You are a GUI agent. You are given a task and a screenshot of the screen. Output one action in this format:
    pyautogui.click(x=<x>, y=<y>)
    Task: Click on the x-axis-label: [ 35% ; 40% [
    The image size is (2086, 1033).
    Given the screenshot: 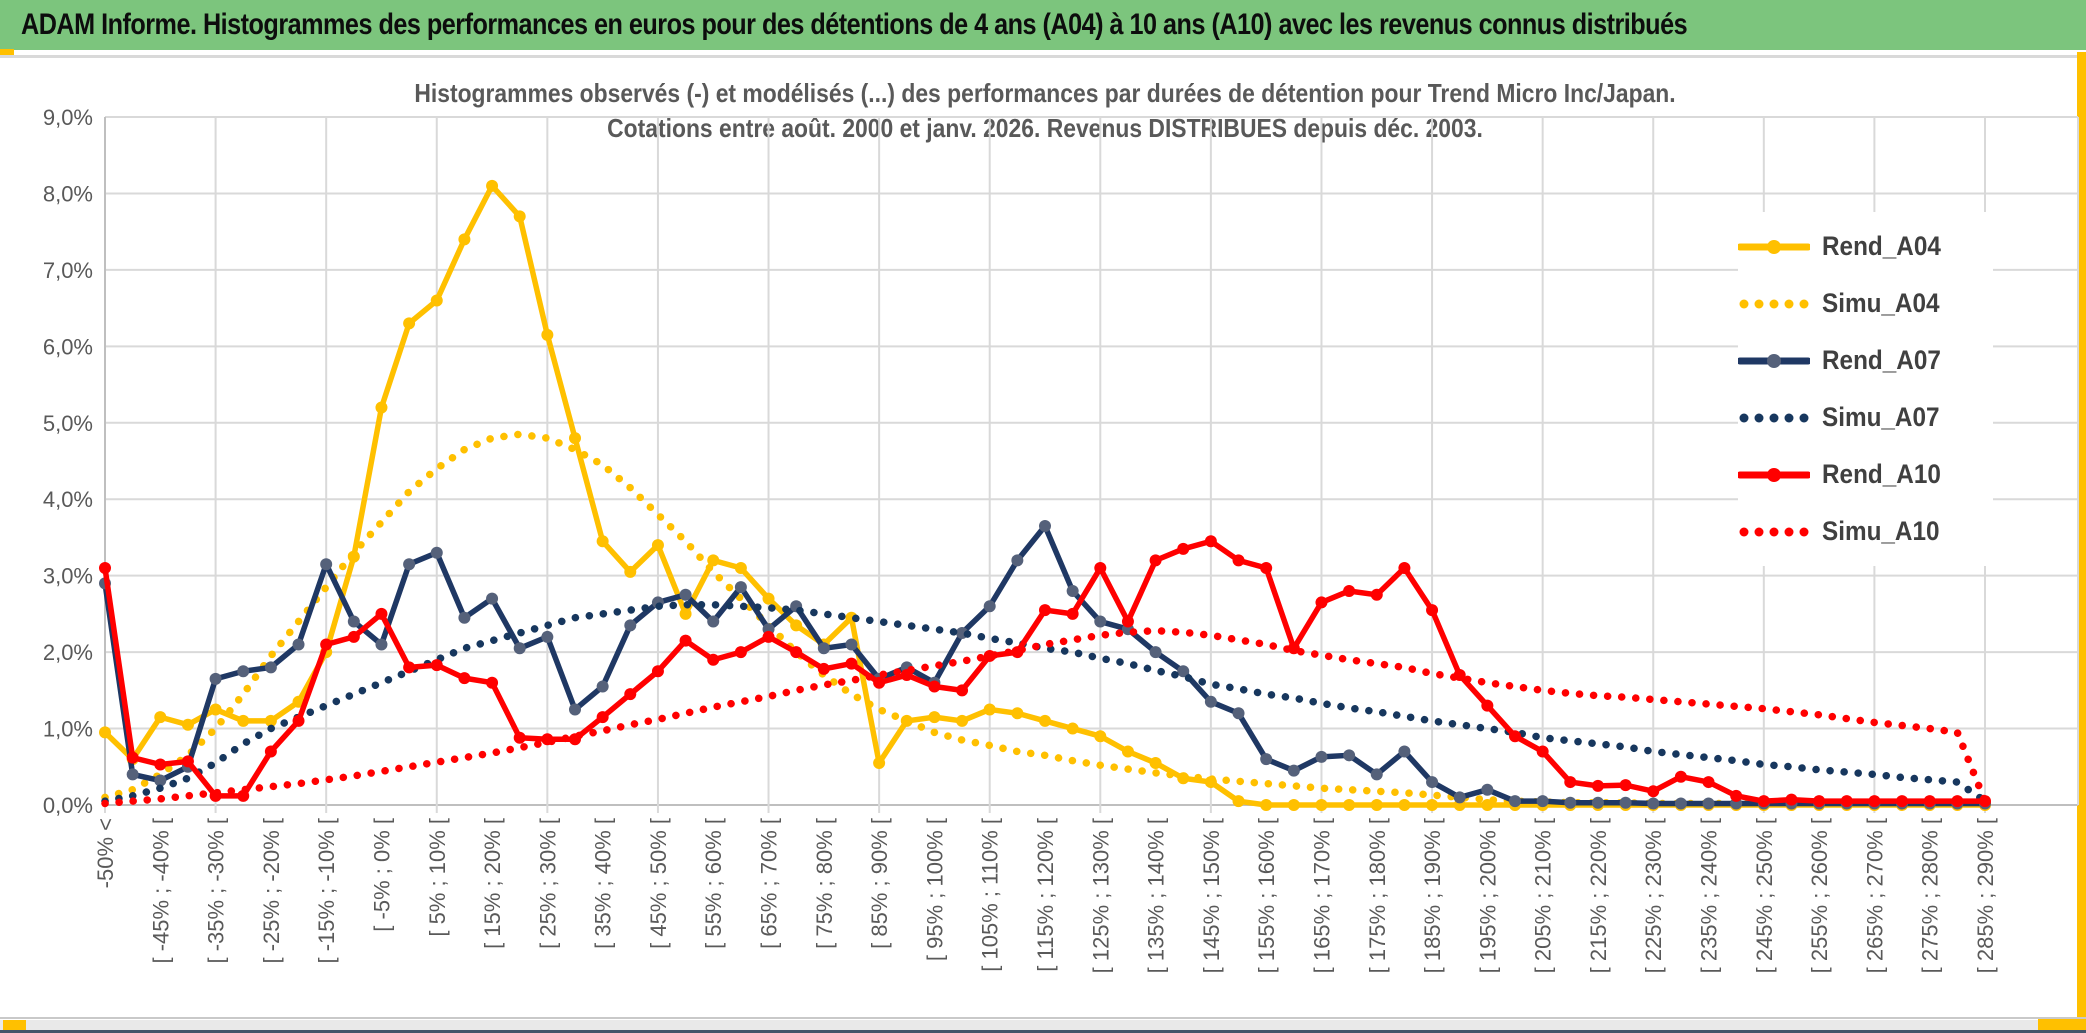 What is the action you would take?
    pyautogui.click(x=603, y=883)
    